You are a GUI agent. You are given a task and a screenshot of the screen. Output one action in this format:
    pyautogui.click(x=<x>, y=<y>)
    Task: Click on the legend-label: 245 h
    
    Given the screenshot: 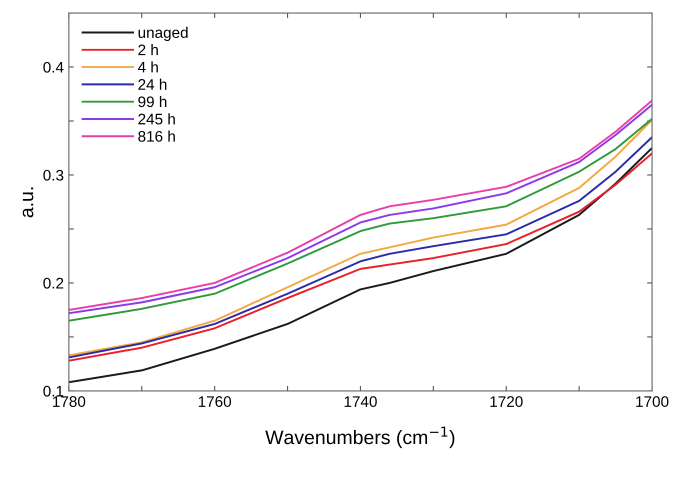 What is the action you would take?
    pyautogui.click(x=156, y=118)
    